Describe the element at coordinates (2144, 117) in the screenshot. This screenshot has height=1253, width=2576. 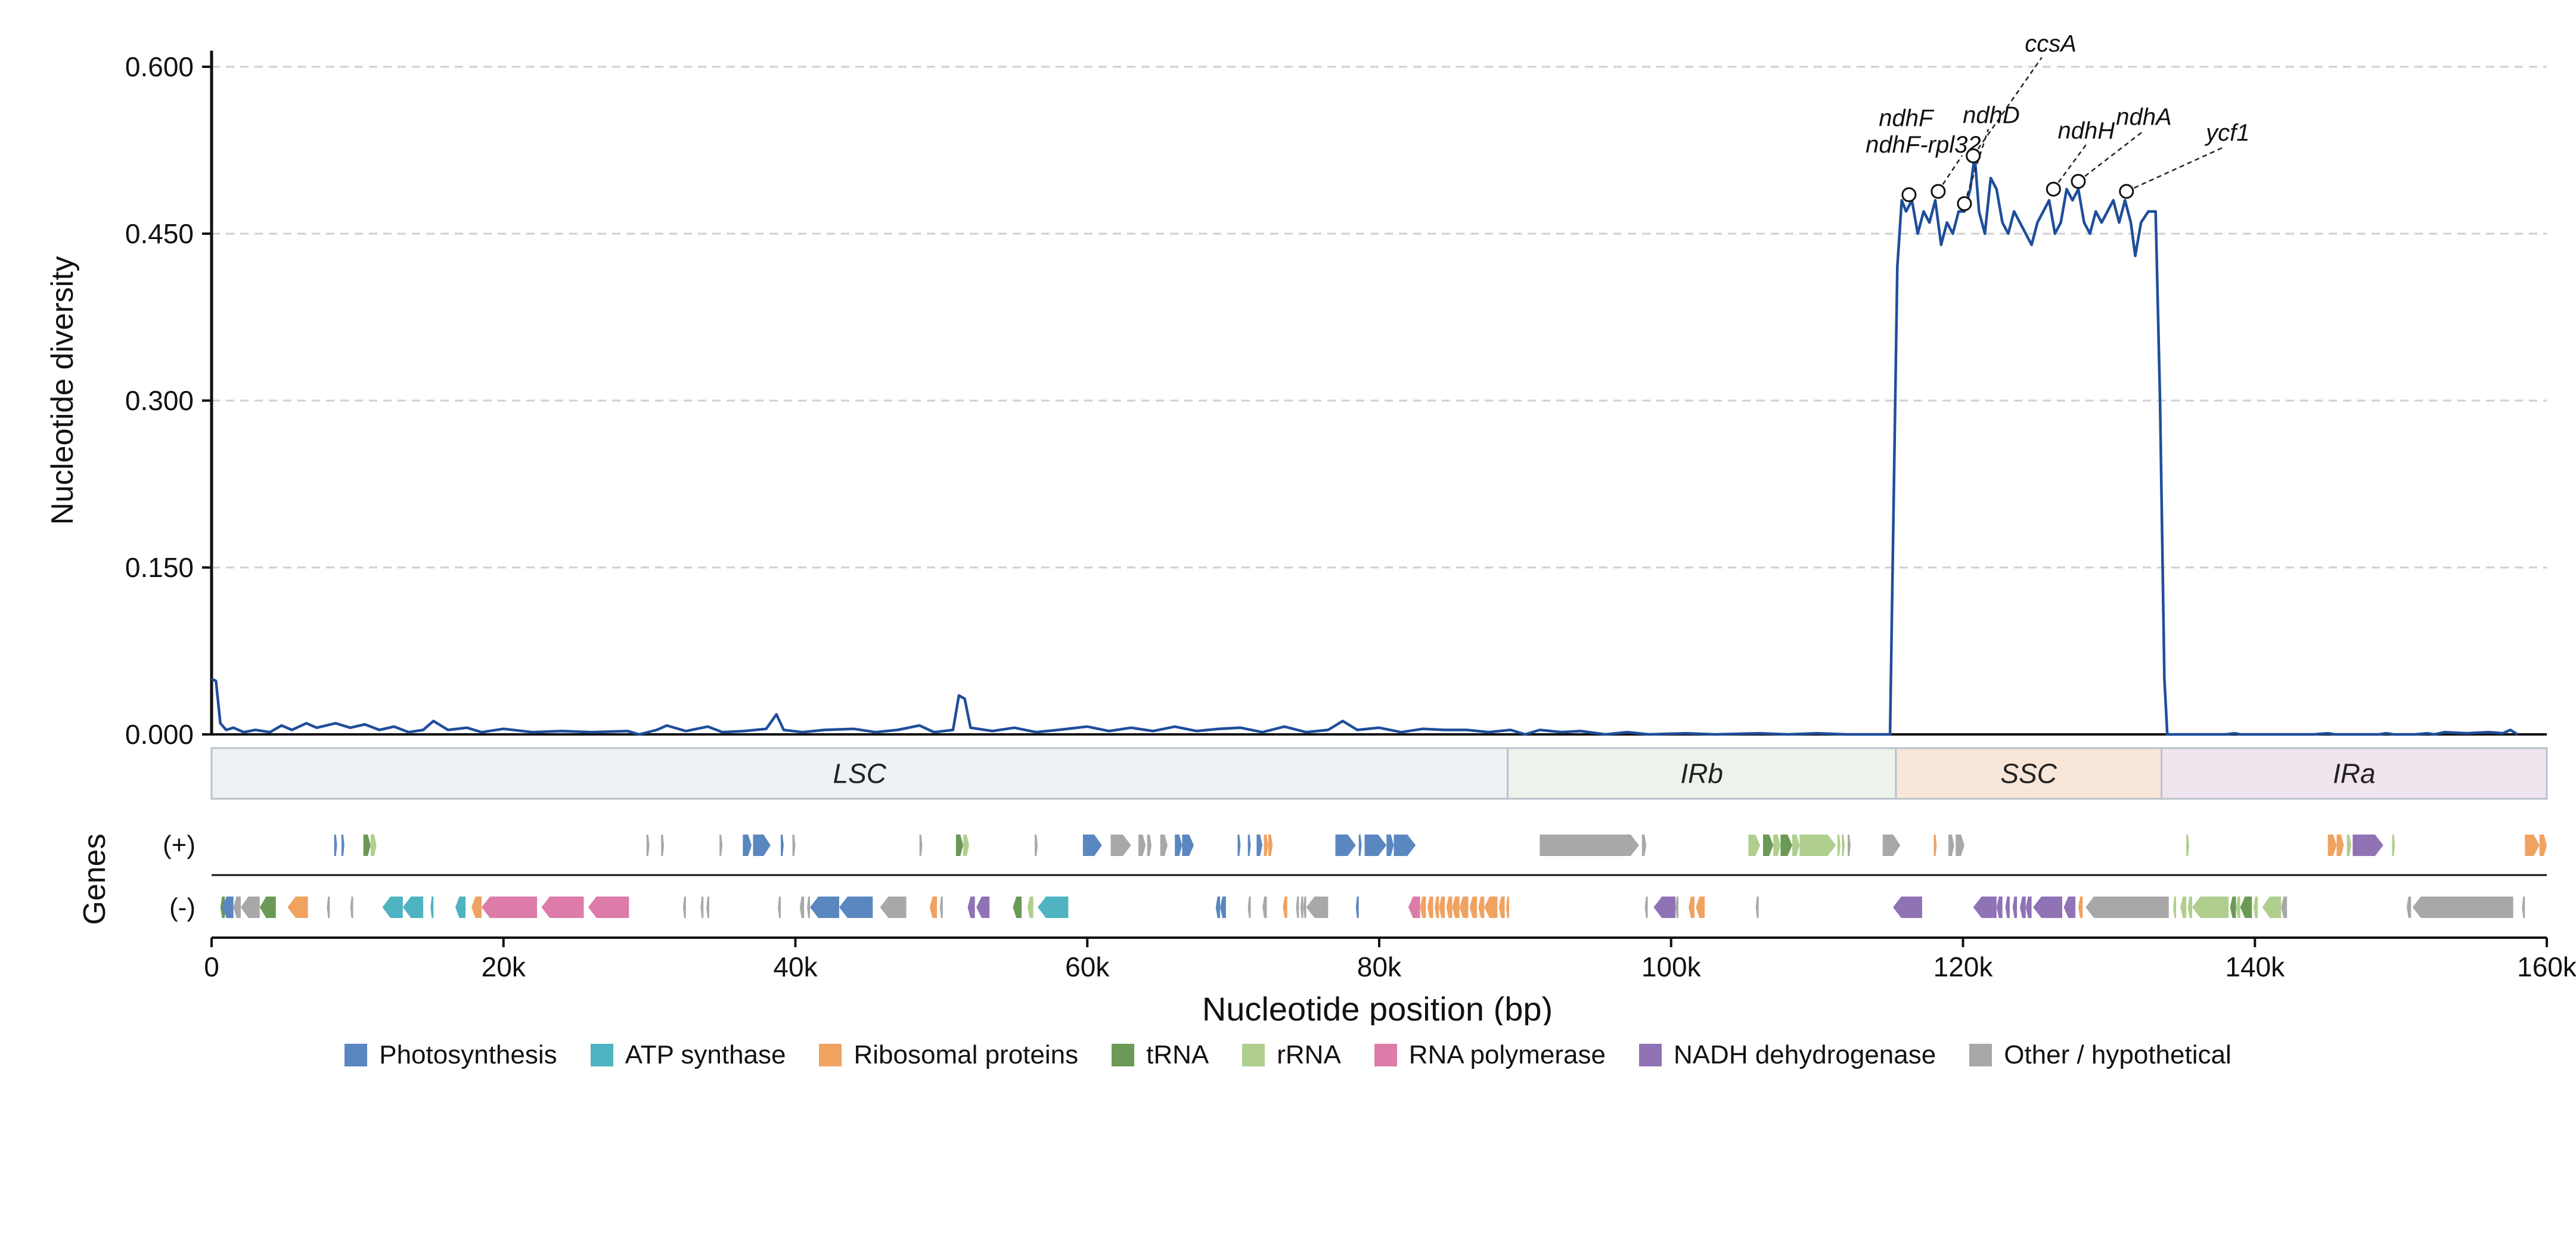
I see `peak-label-ndhA: ndhA` at that location.